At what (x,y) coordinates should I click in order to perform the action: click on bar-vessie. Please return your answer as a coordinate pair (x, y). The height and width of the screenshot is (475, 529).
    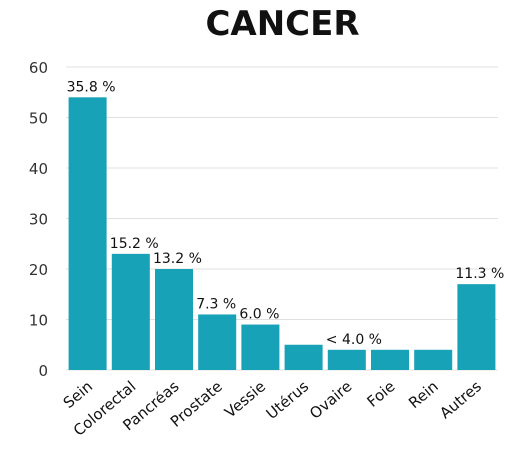
    Looking at the image, I should click on (260, 347).